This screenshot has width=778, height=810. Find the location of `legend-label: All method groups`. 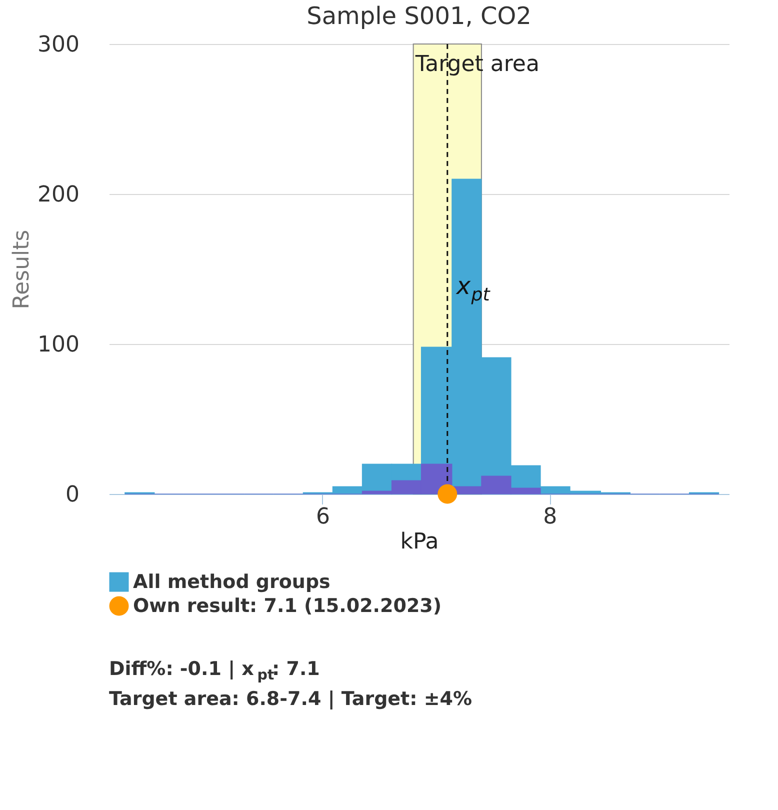

legend-label: All method groups is located at coordinates (231, 582).